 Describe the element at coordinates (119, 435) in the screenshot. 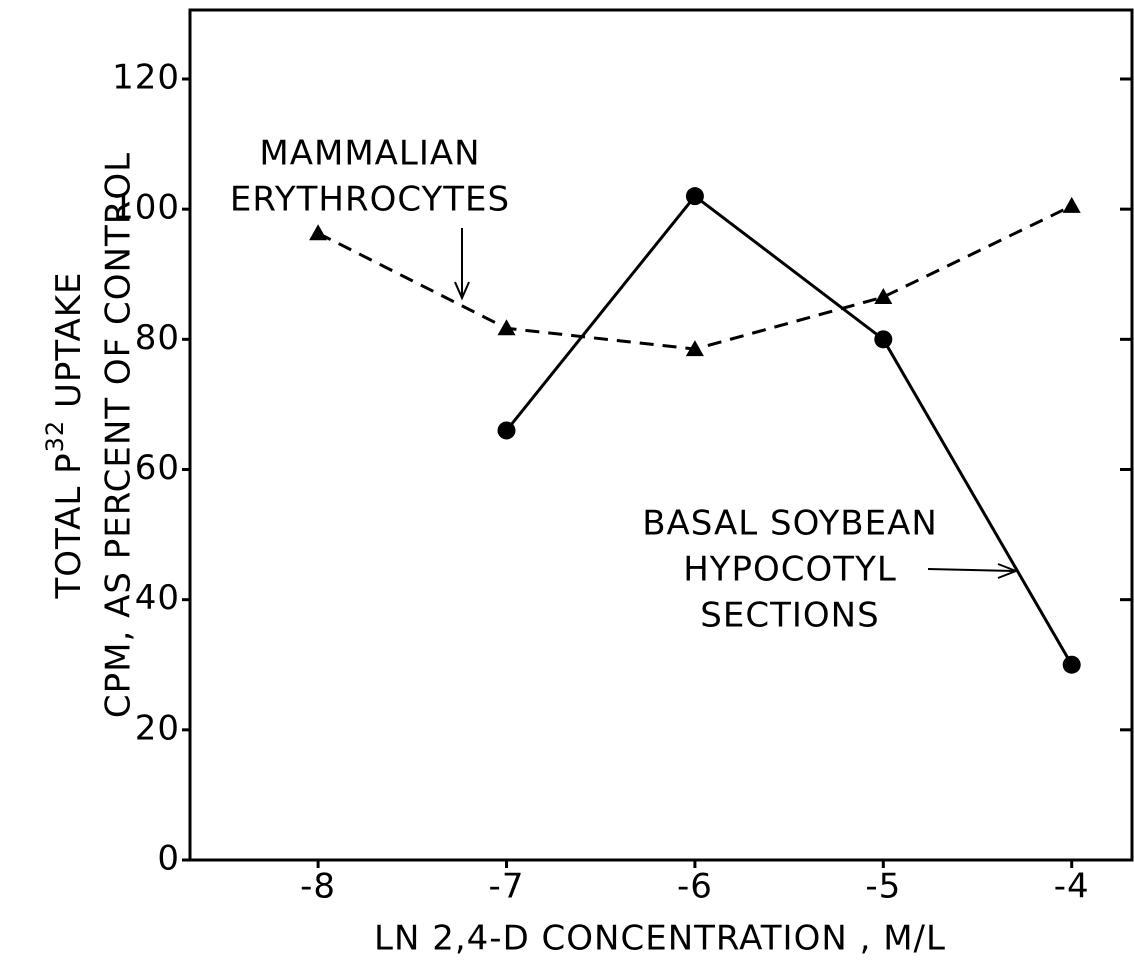

I see `y-axis-label: CPM, AS PERCENT OF CONTROL` at that location.